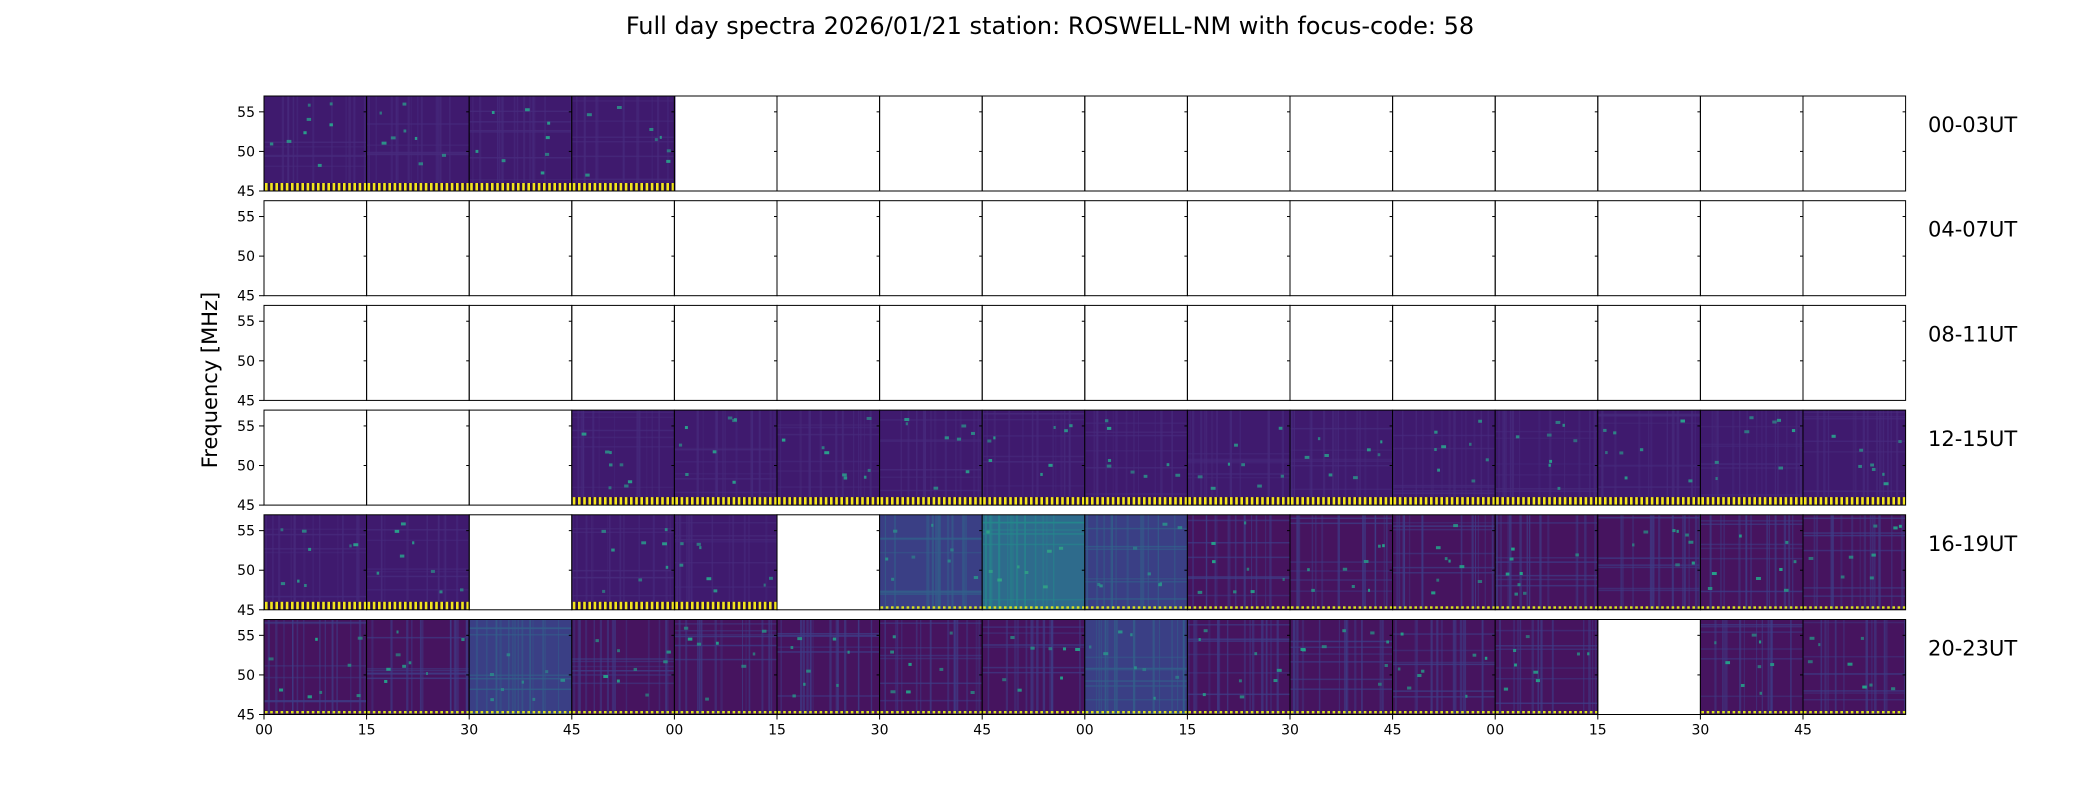  I want to click on x-axis: 00 15 30 45 00 15 30 45 00 15 30 45 00 15 30 45, so click(1033, 726).